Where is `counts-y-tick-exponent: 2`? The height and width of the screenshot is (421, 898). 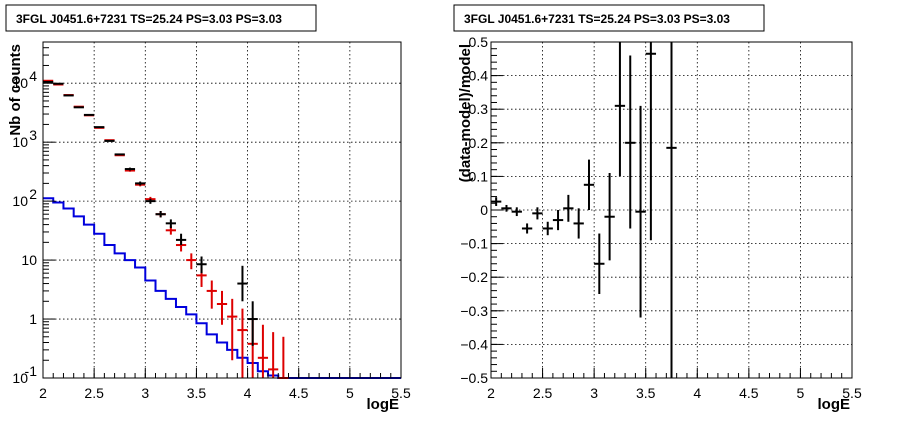
counts-y-tick-exponent: 2 is located at coordinates (33, 194).